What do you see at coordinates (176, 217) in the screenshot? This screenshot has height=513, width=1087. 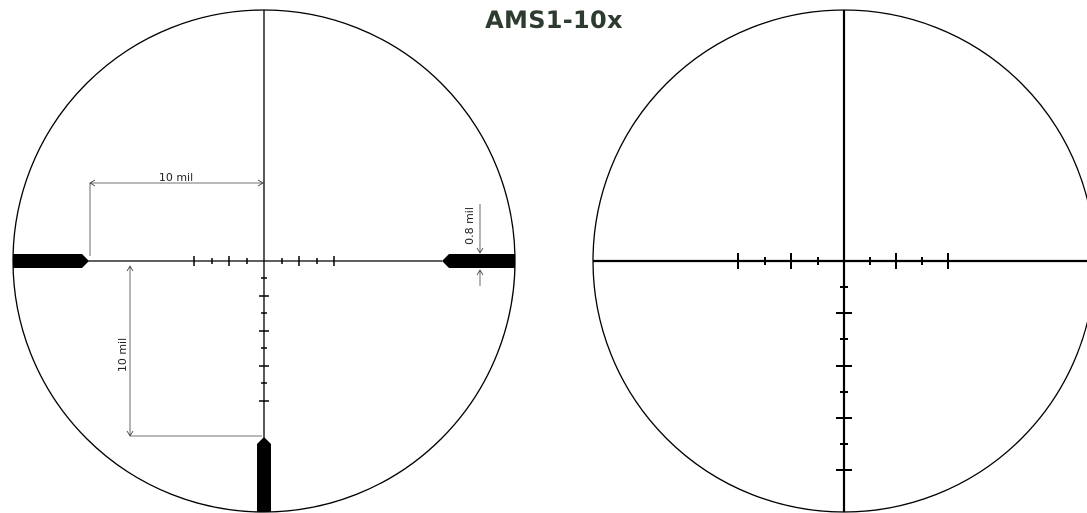 I see `dimension-horizontal` at bounding box center [176, 217].